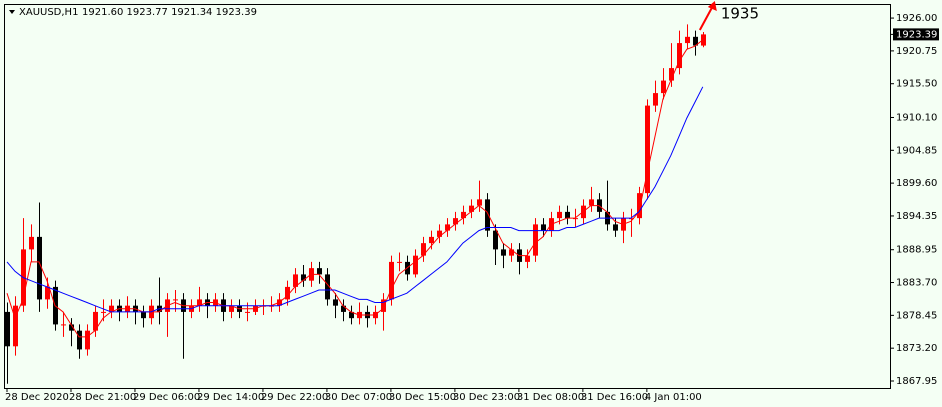 This screenshot has width=942, height=407. Describe the element at coordinates (422, 397) in the screenshot. I see `x-tick-label: 30 Dec 15:00` at that location.